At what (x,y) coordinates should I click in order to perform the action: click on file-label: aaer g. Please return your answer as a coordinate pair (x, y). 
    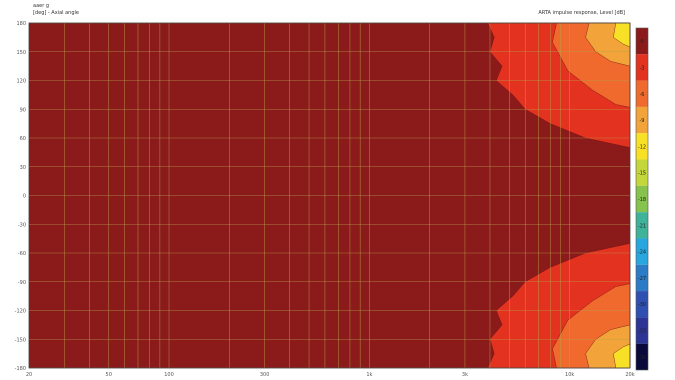
    Looking at the image, I should click on (41, 6).